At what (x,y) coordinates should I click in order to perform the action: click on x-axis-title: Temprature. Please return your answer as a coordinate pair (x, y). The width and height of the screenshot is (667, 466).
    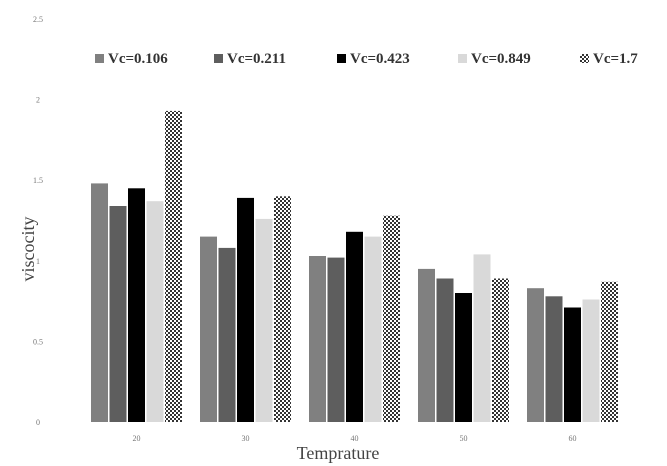
    Looking at the image, I should click on (338, 453).